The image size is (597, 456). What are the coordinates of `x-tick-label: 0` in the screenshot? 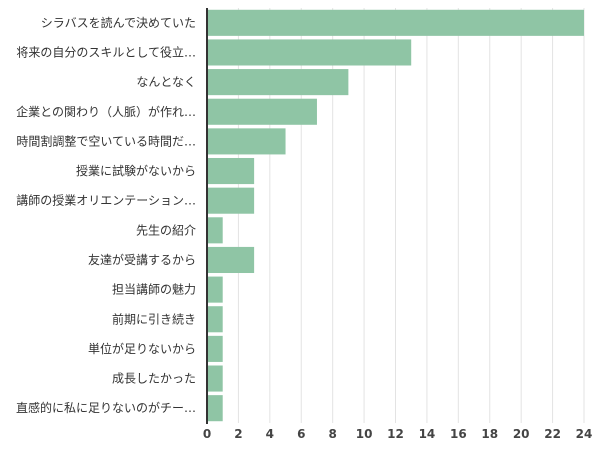 It's located at (207, 434).